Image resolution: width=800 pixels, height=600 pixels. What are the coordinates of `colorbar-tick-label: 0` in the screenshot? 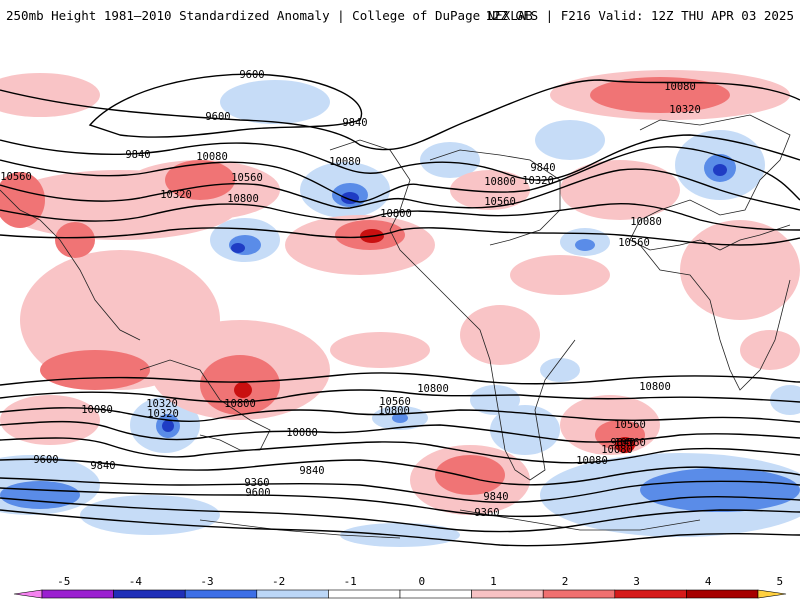 It's located at (421, 581).